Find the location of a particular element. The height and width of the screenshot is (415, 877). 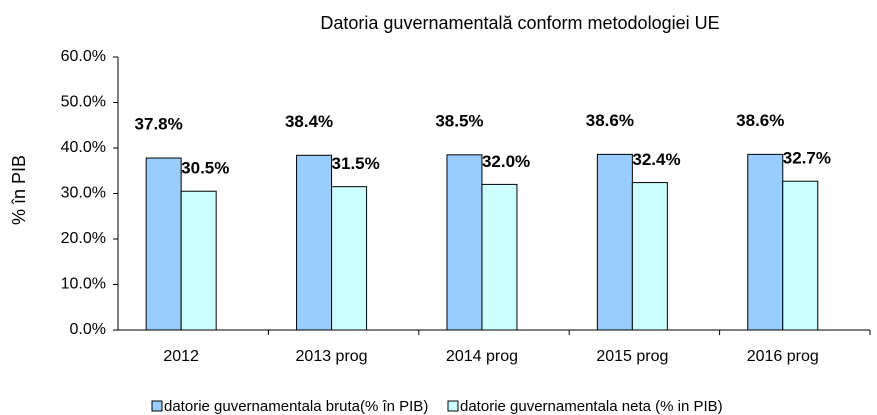

x-tick-label: 2013 prog is located at coordinates (332, 356).